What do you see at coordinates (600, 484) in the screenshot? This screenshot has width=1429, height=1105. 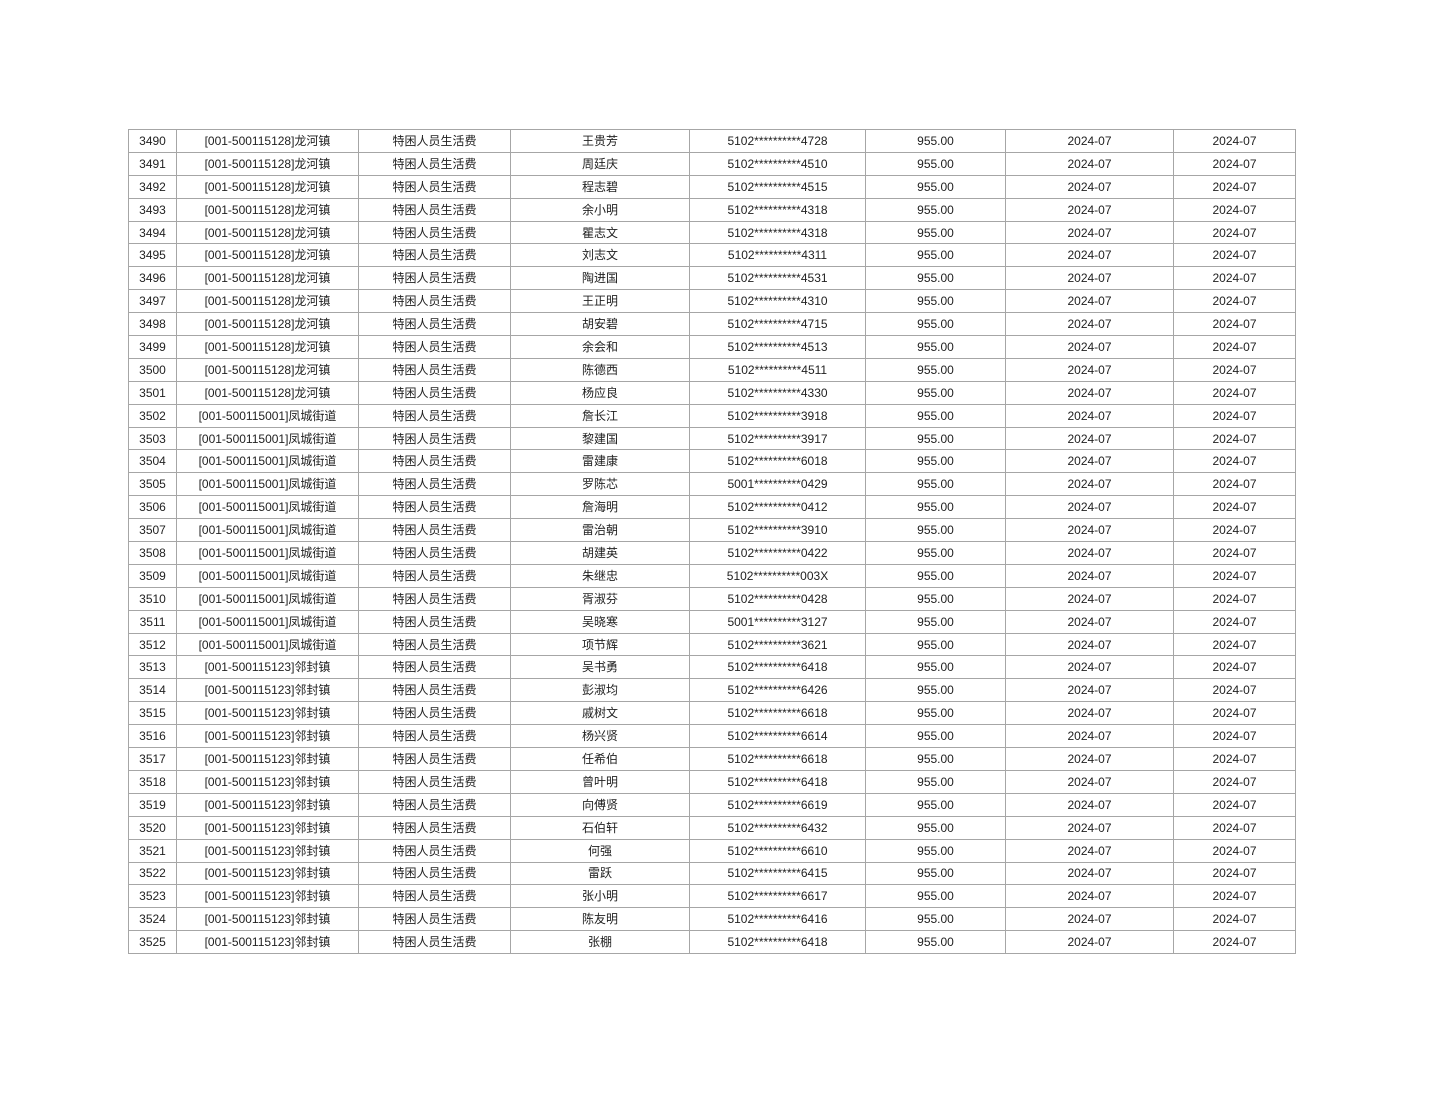 I see `person-name-cell: 罗陈芯` at bounding box center [600, 484].